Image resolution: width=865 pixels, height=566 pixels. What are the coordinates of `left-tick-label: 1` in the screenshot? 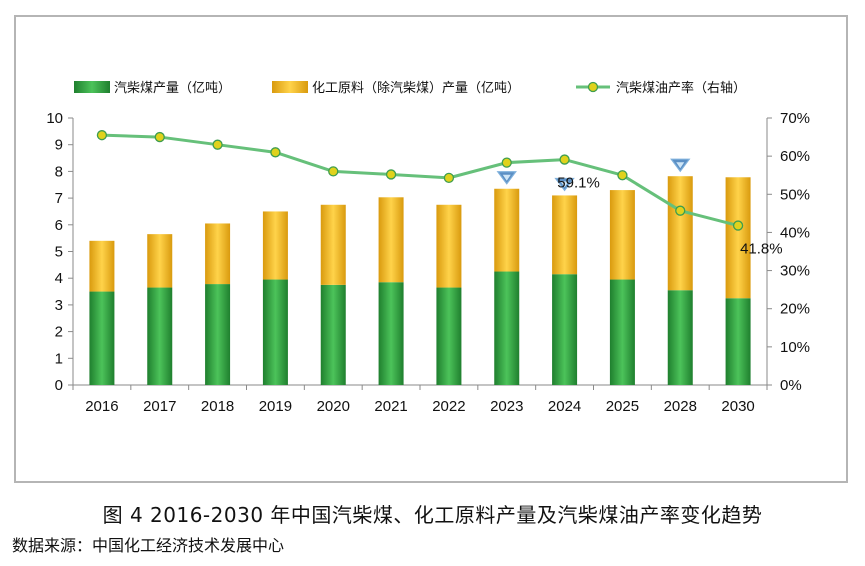 It's located at (59, 358).